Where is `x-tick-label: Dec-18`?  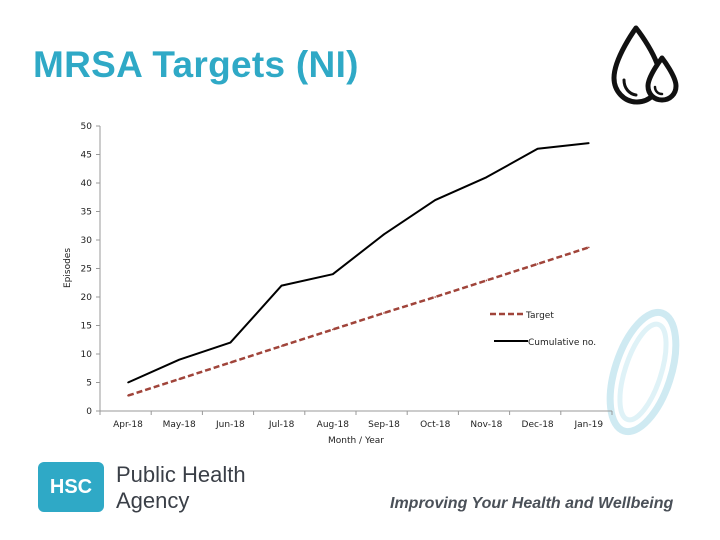
x-tick-label: Dec-18 is located at coordinates (538, 425).